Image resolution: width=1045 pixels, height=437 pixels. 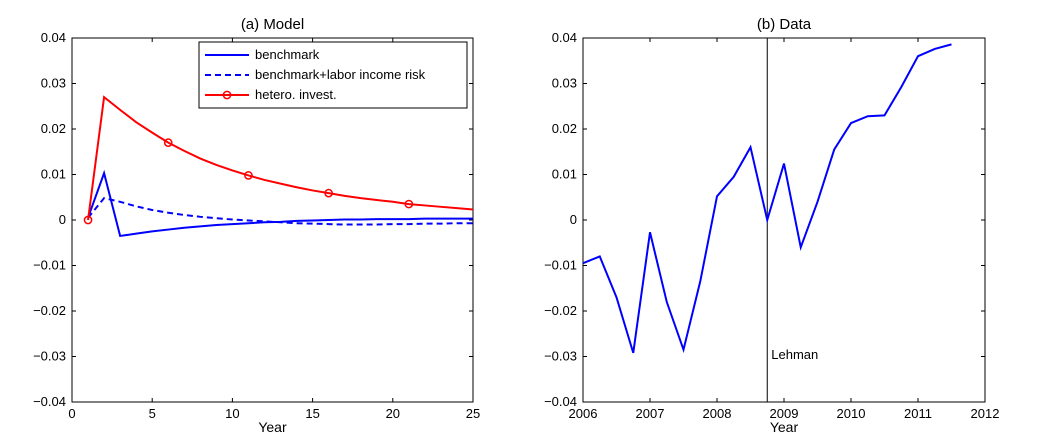 I want to click on legend-box, so click(x=333, y=75).